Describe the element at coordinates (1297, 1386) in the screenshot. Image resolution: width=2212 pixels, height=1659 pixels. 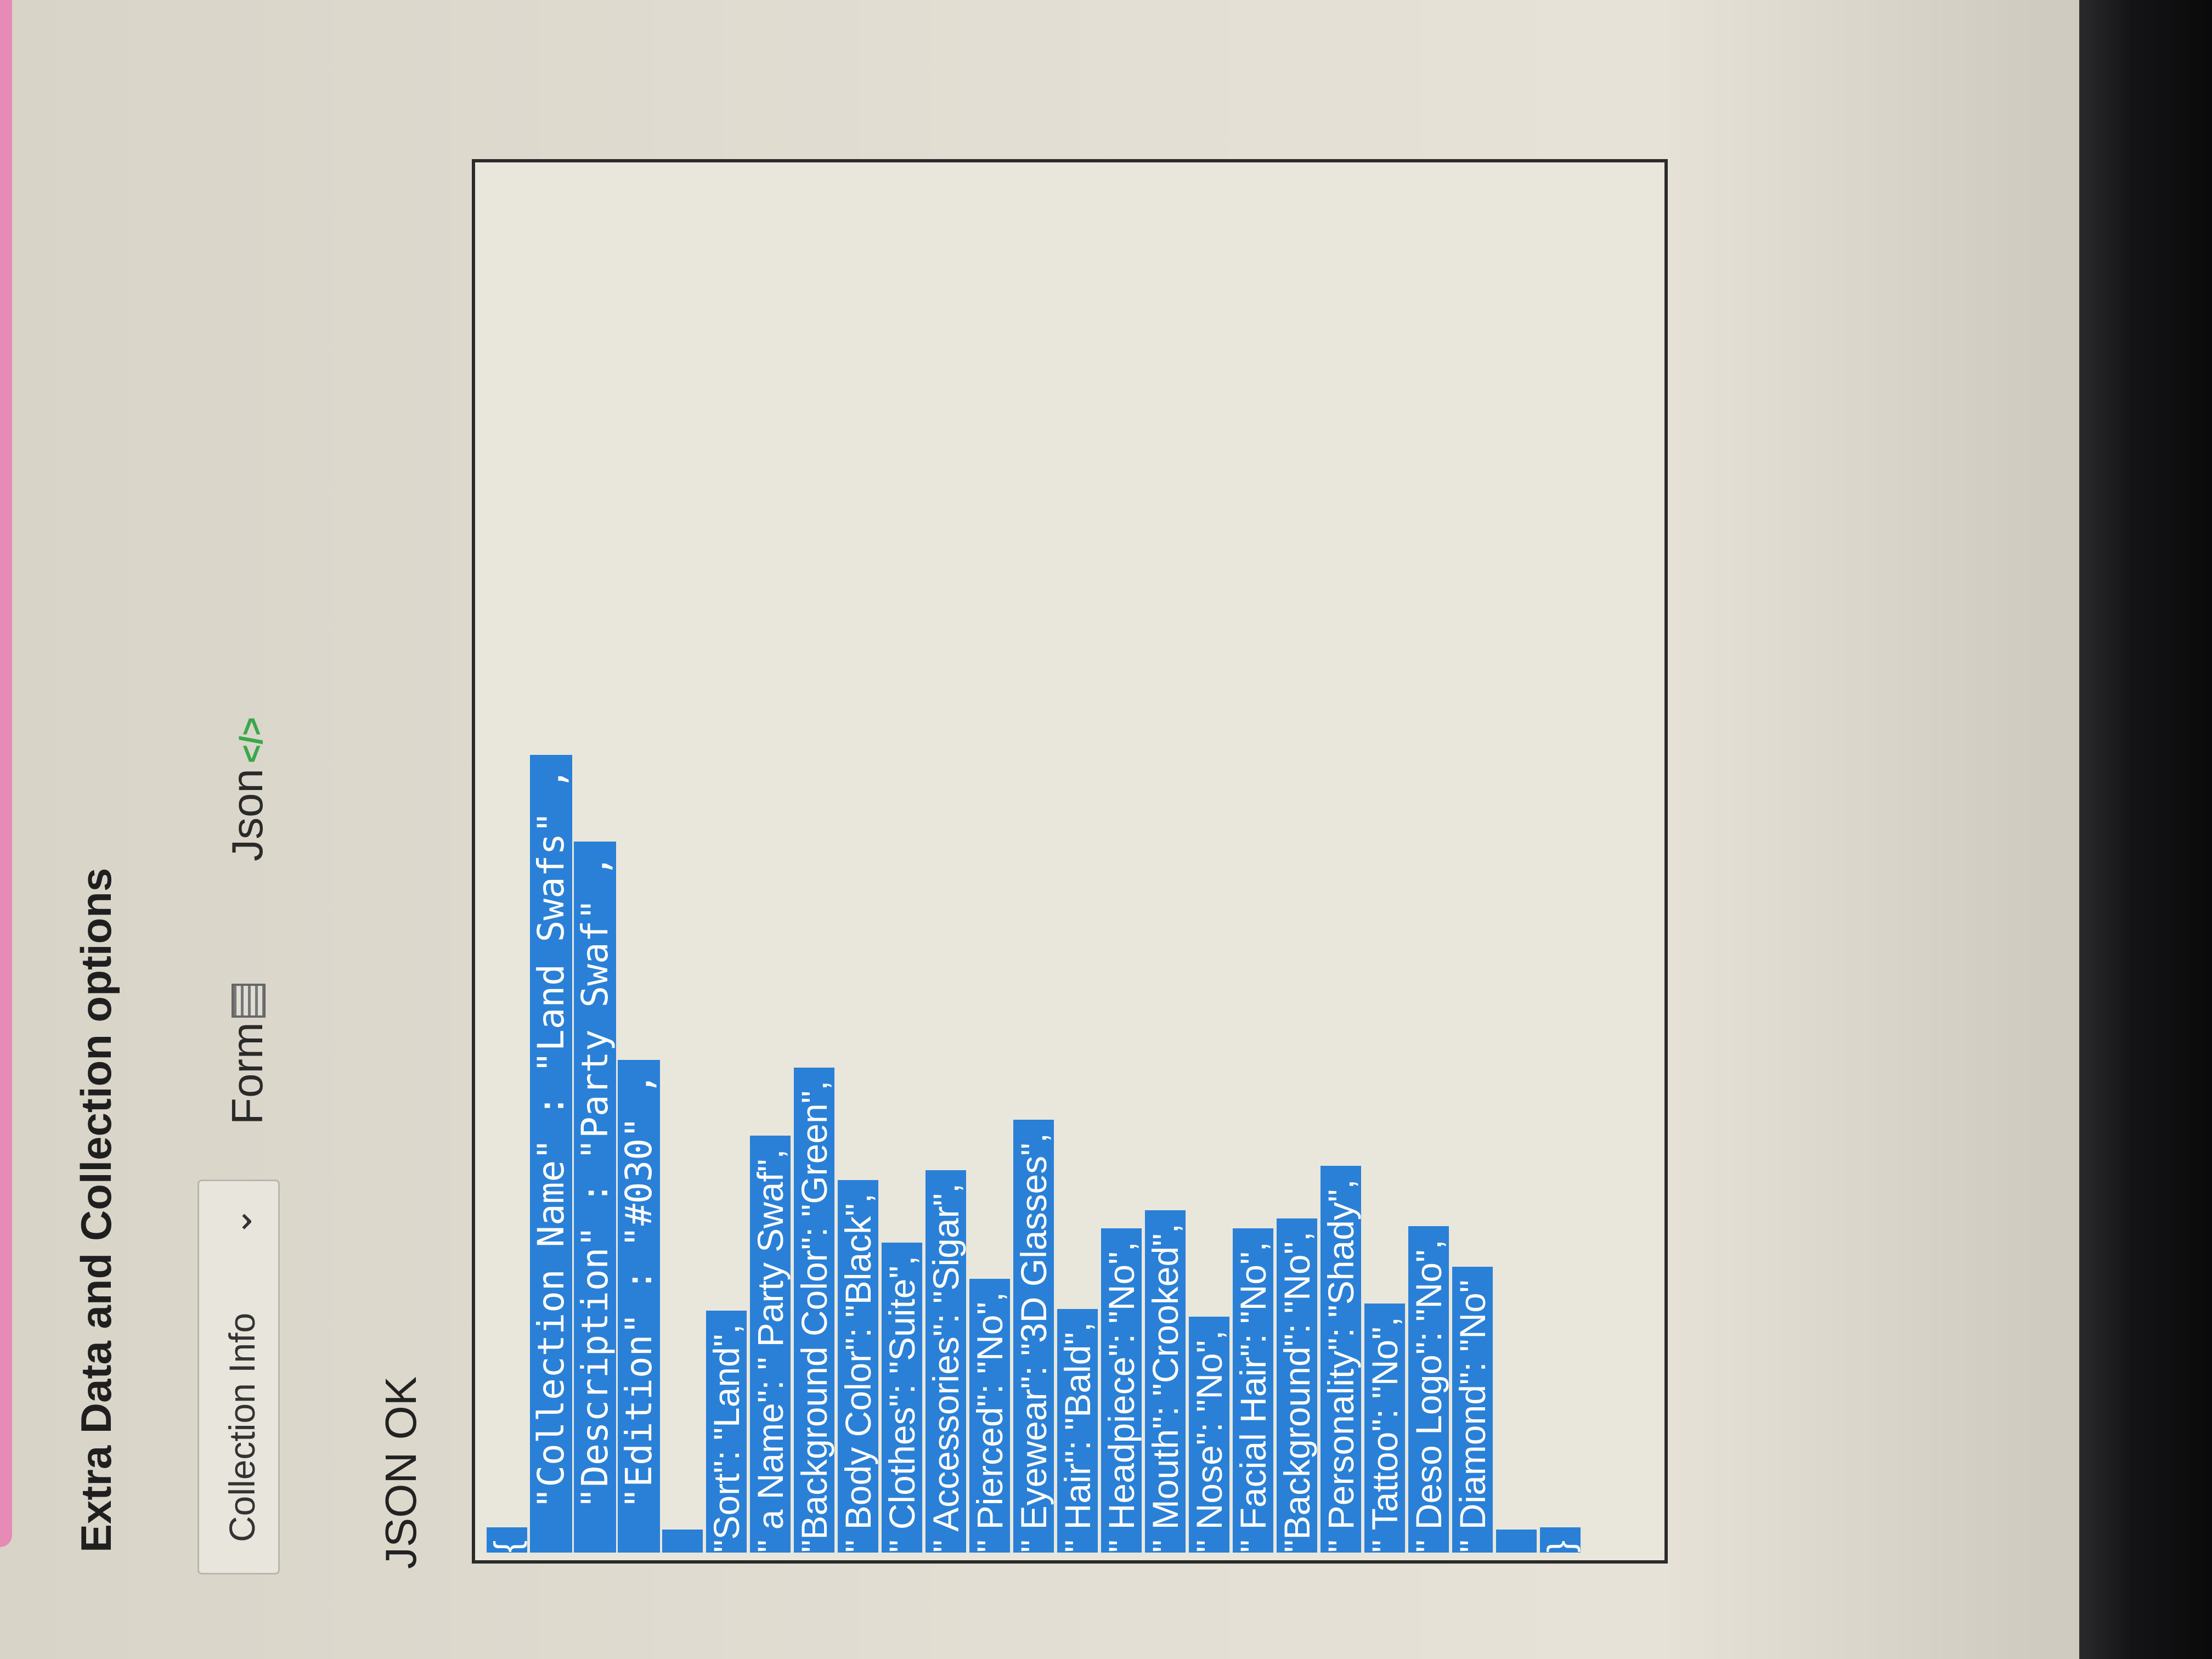
I see `json-line-text: "Background": "No",` at that location.